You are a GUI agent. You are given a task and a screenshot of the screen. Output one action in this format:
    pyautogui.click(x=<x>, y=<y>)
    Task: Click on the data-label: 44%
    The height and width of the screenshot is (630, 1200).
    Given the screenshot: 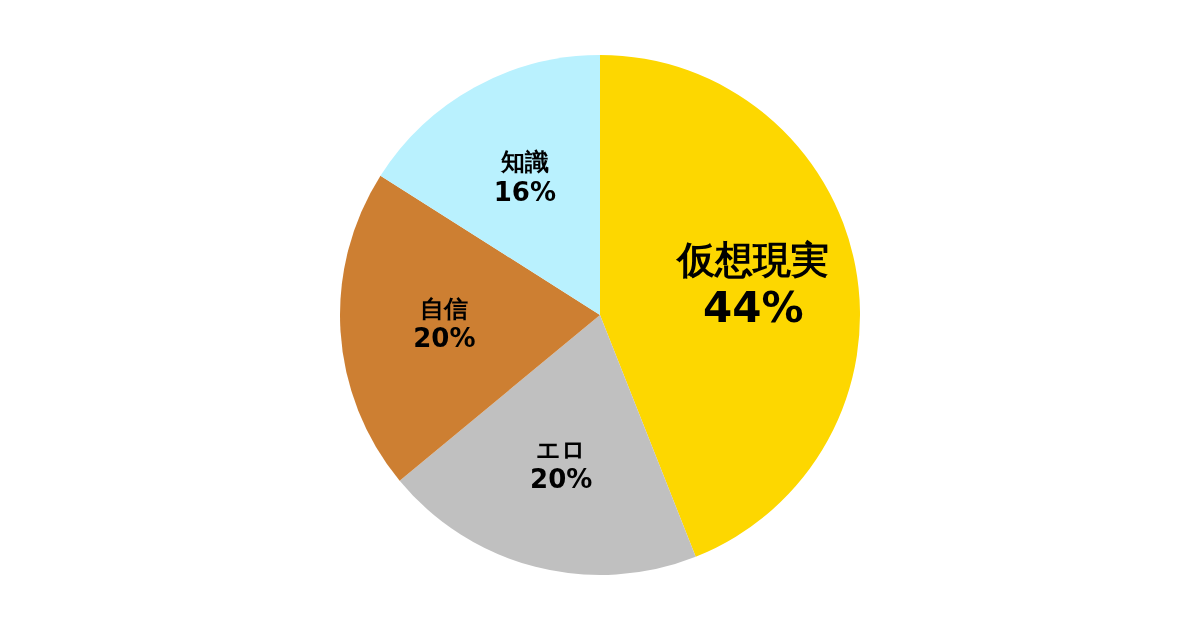 What is the action you would take?
    pyautogui.click(x=753, y=307)
    